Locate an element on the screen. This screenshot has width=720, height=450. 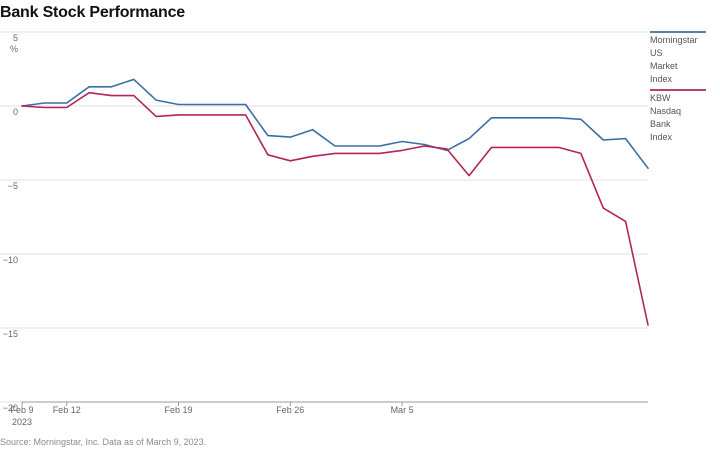
x-tick-label: Feb 12 is located at coordinates (67, 410).